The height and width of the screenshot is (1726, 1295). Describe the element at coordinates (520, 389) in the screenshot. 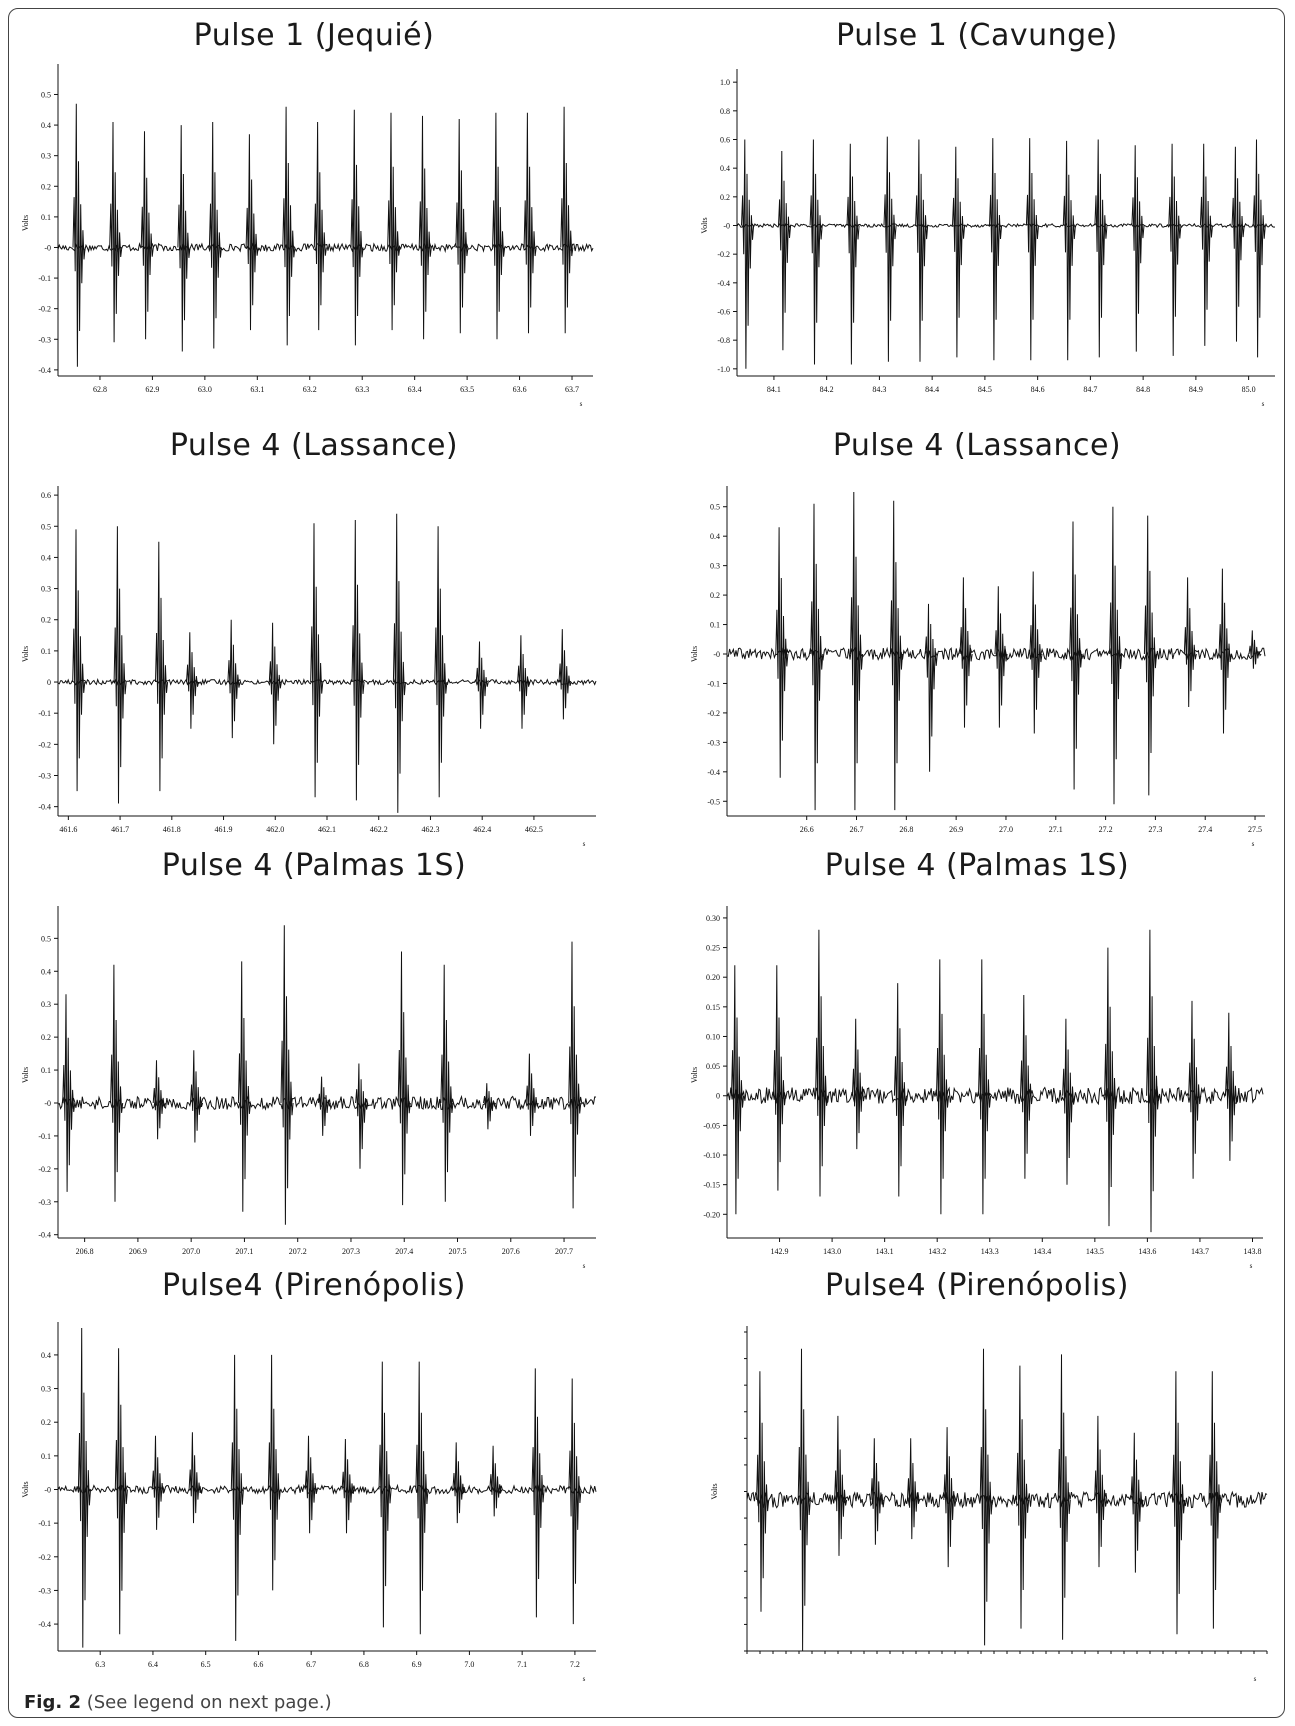

I see `x-tick-label: 63.6` at that location.